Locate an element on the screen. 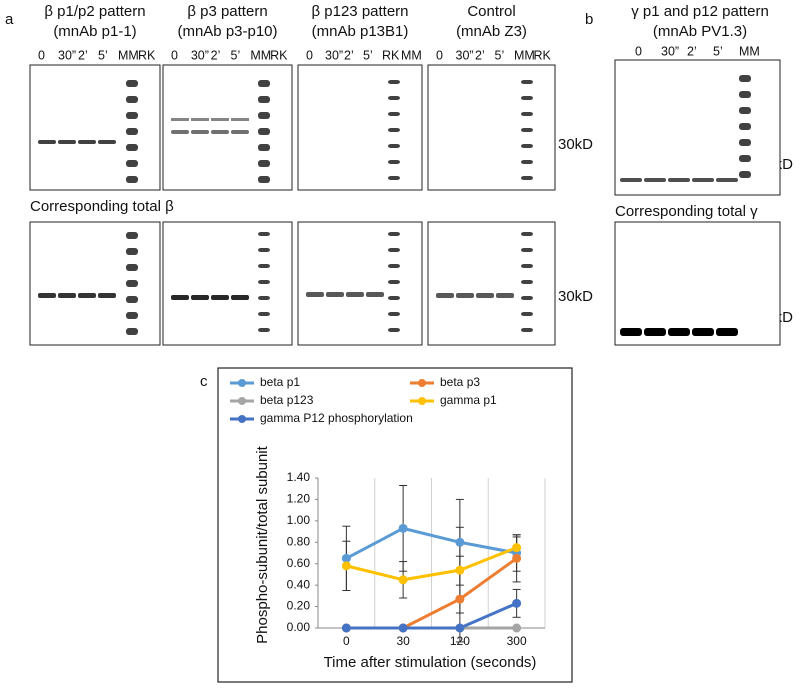 This screenshot has height=689, width=800. y-tick-label: 1.40 is located at coordinates (299, 477).